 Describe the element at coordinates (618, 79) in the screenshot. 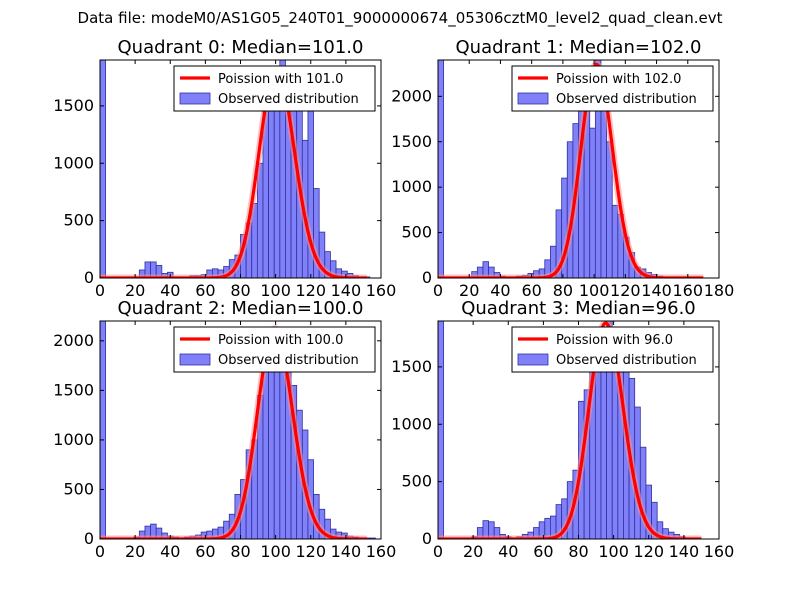

I see `legend-label-poisson: Poission with 102.0` at that location.